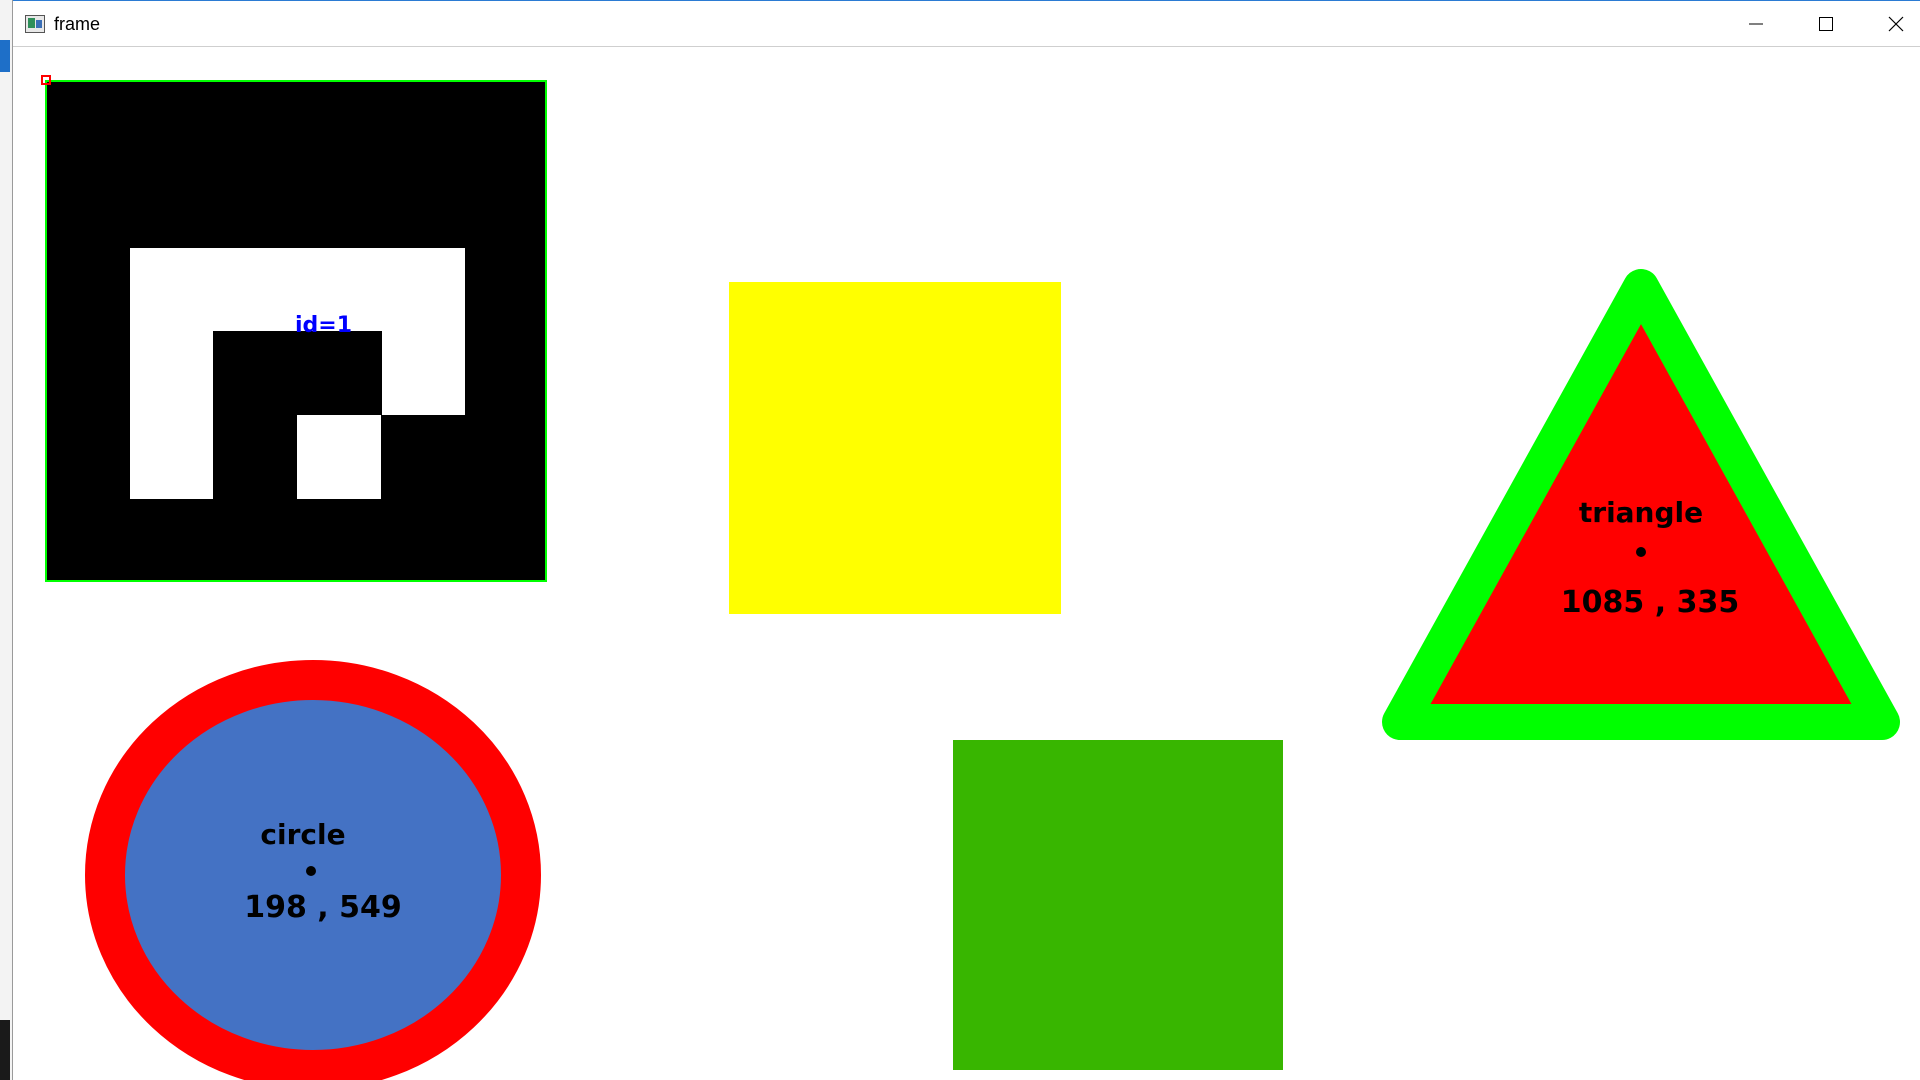 The height and width of the screenshot is (1080, 1920). What do you see at coordinates (1641, 512) in the screenshot?
I see `triangle-label: triangle` at bounding box center [1641, 512].